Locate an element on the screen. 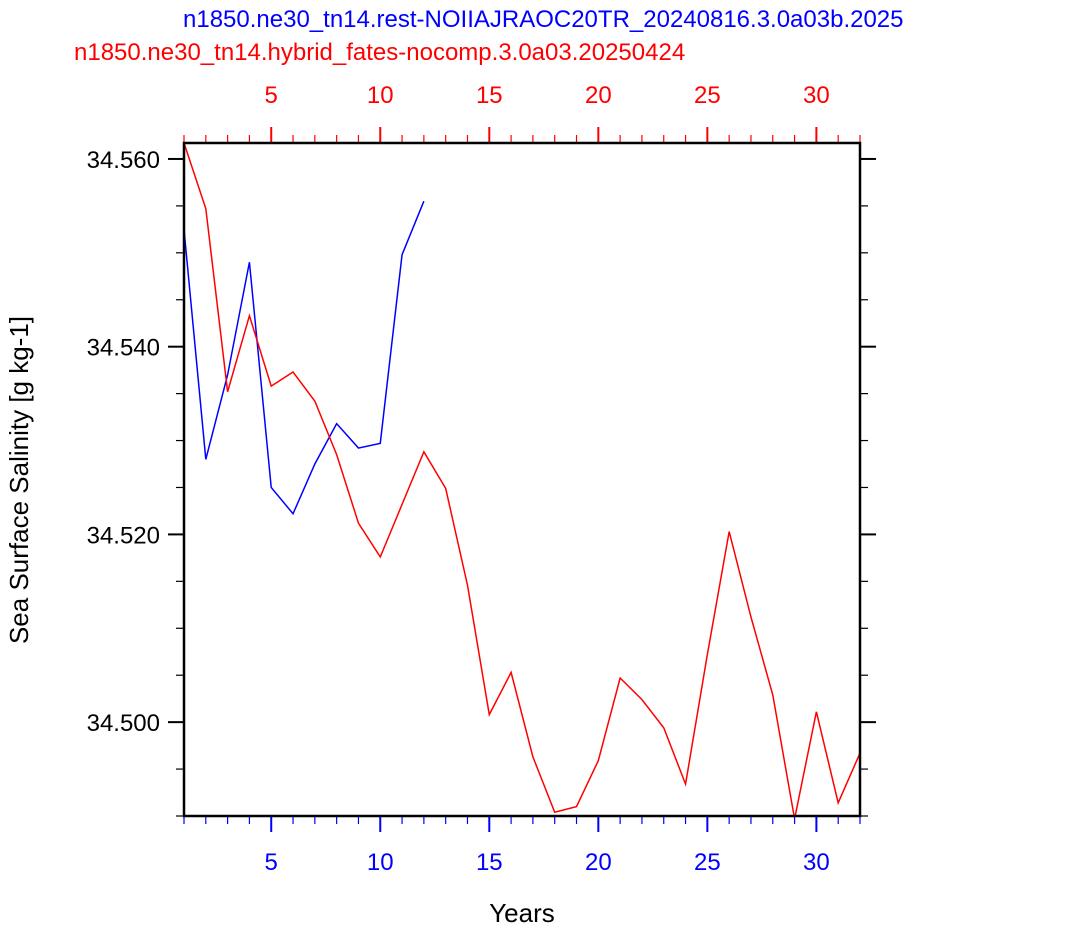 Image resolution: width=1090 pixels, height=931 pixels. y-tick-label: 34.500 is located at coordinates (123, 723).